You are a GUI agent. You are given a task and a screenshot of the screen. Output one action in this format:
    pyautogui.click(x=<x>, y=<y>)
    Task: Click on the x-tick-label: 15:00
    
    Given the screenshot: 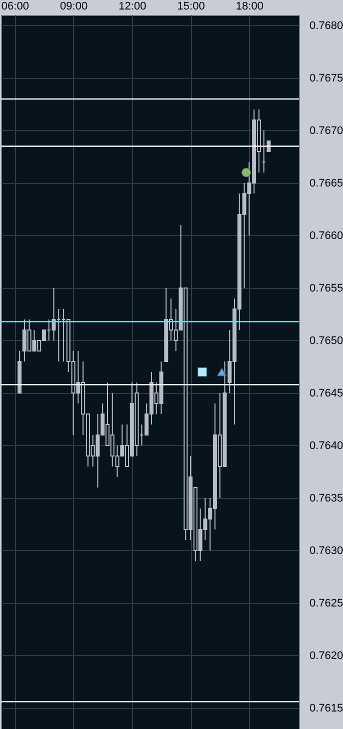 What is the action you would take?
    pyautogui.click(x=191, y=6)
    